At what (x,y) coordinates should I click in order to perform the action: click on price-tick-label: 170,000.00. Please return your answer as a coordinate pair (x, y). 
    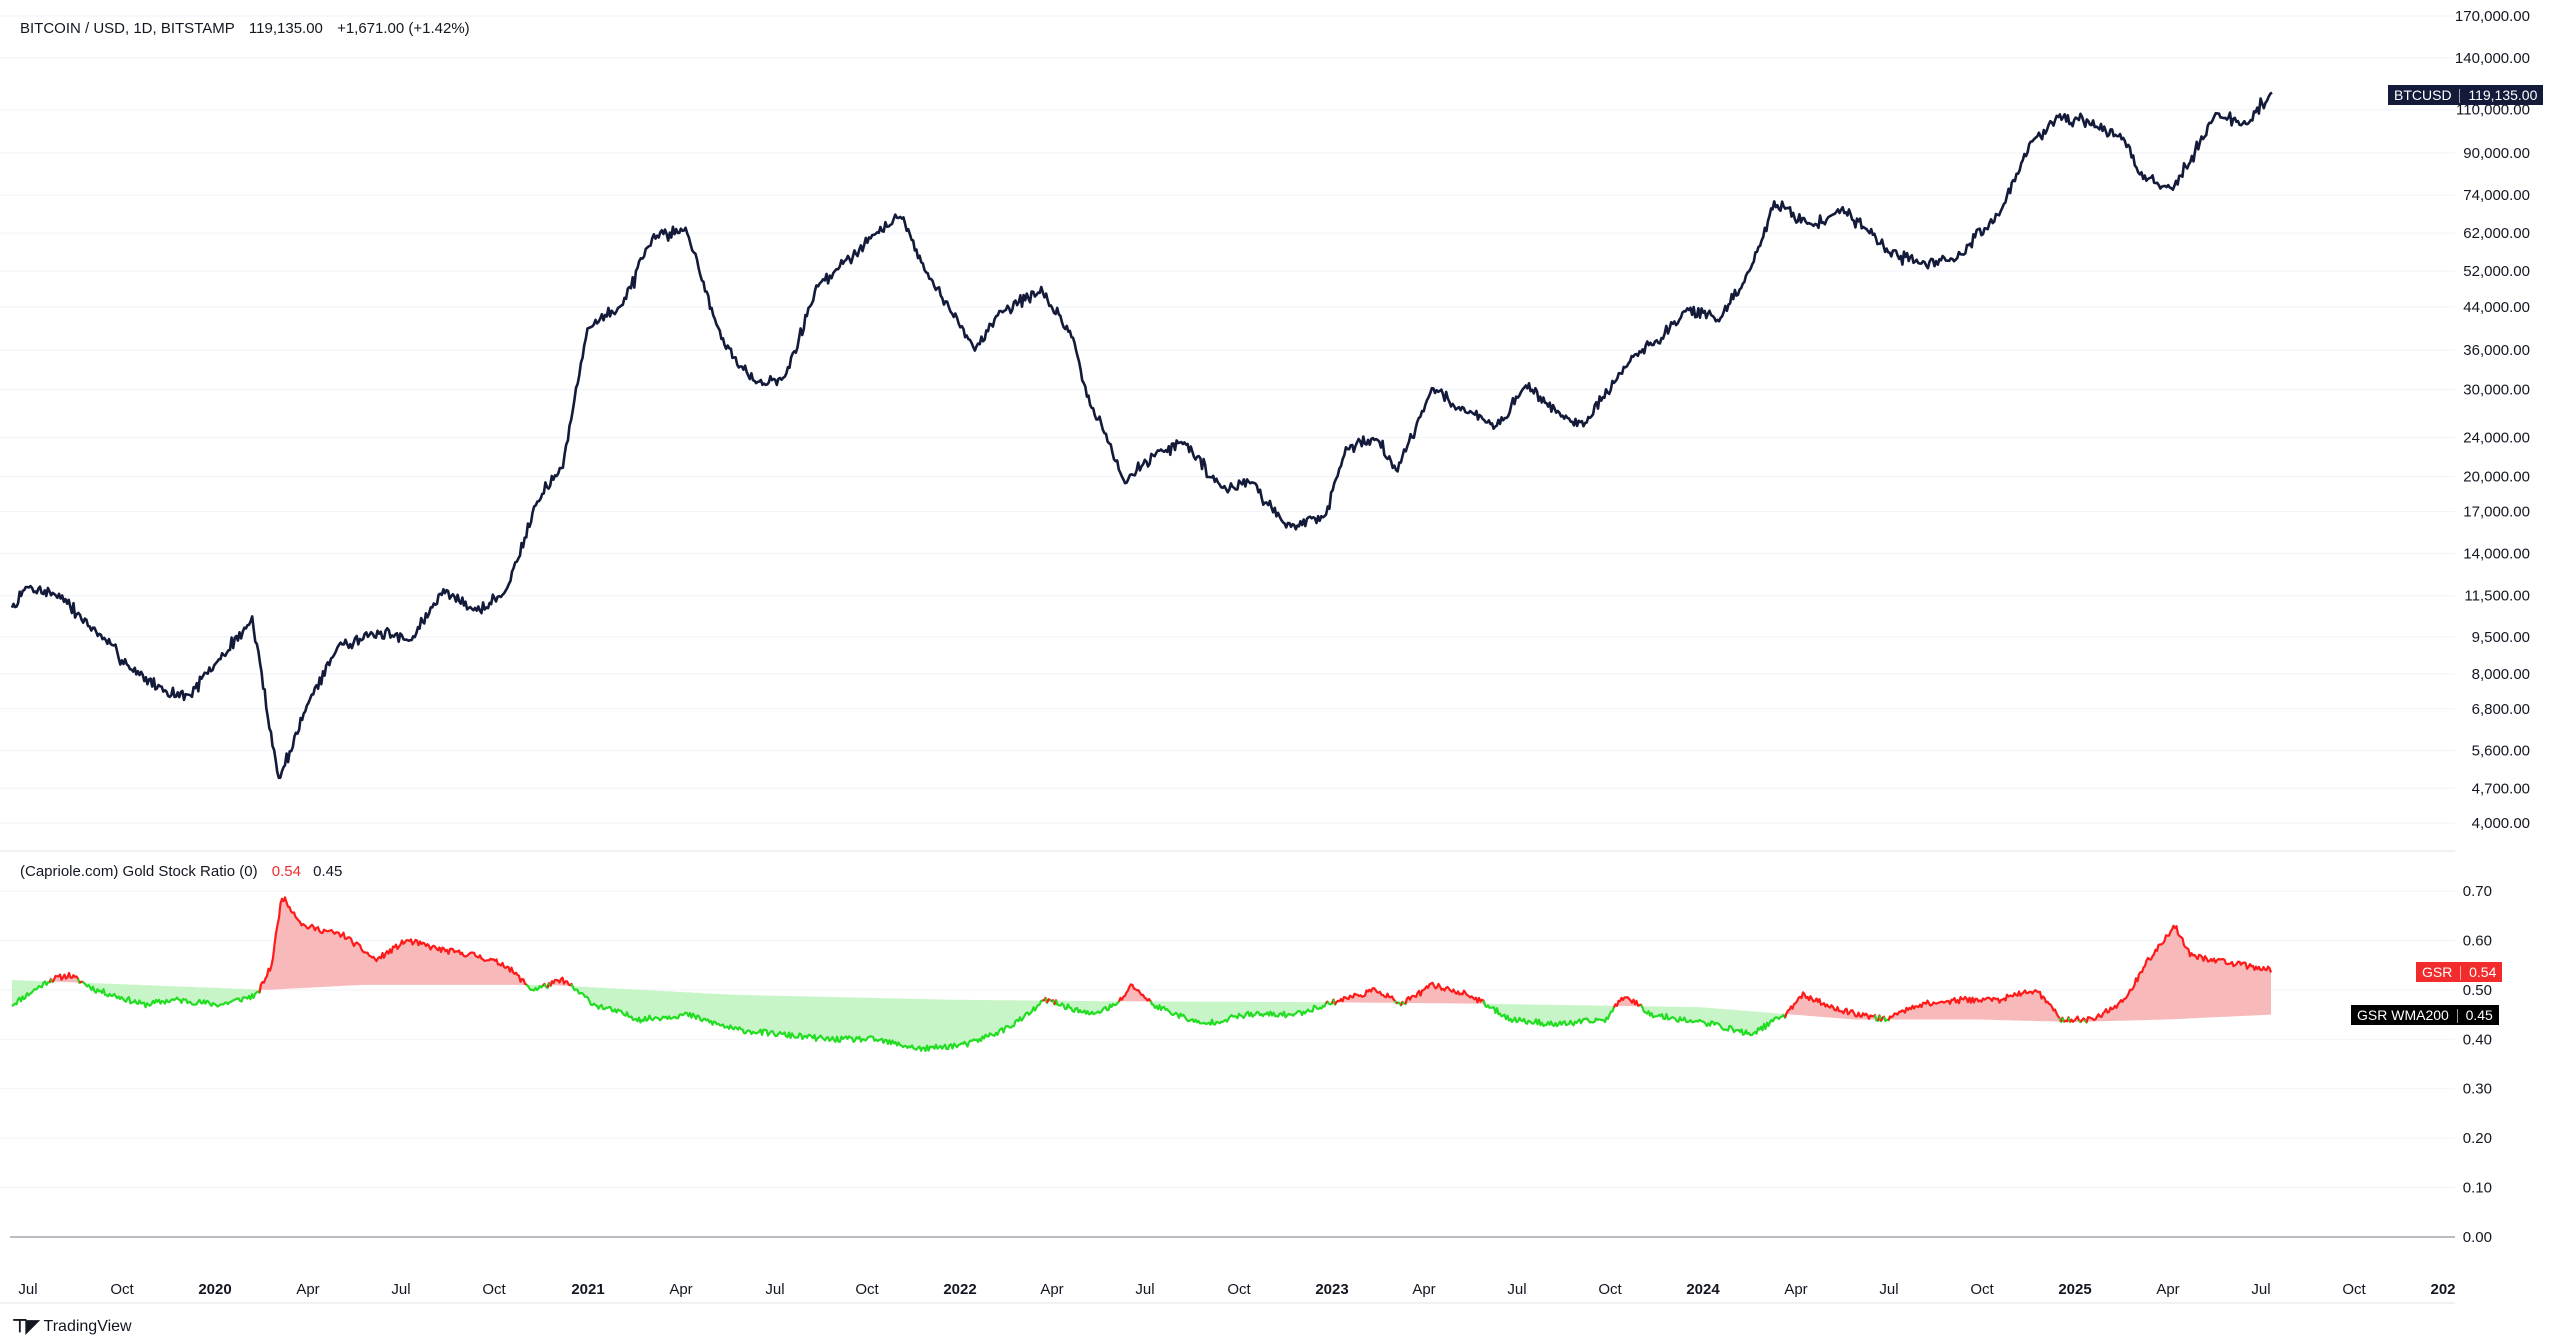
    Looking at the image, I should click on (2492, 16).